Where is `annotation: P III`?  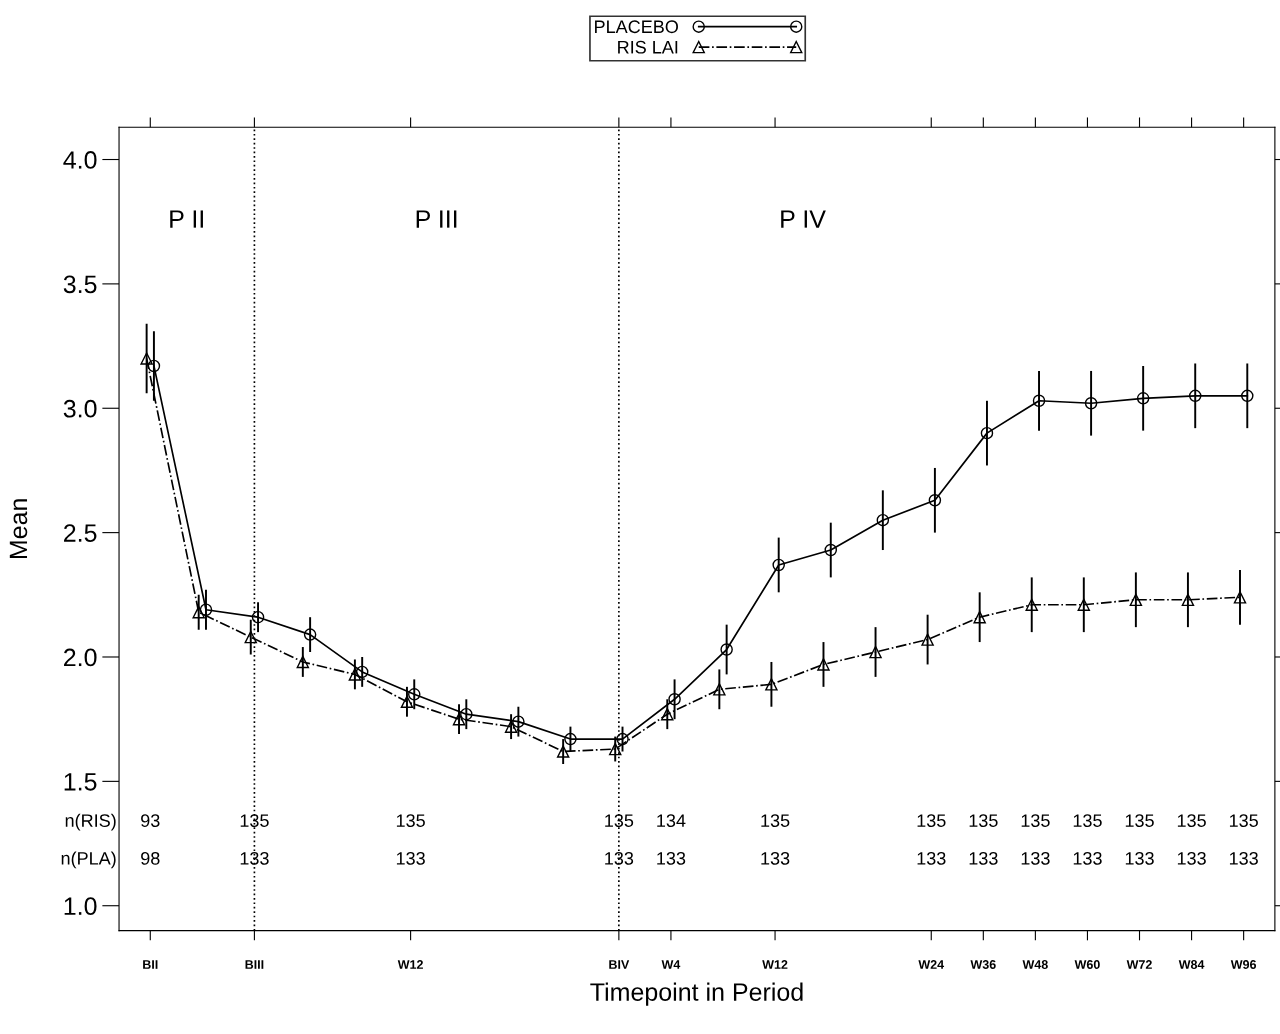 annotation: P III is located at coordinates (436, 219).